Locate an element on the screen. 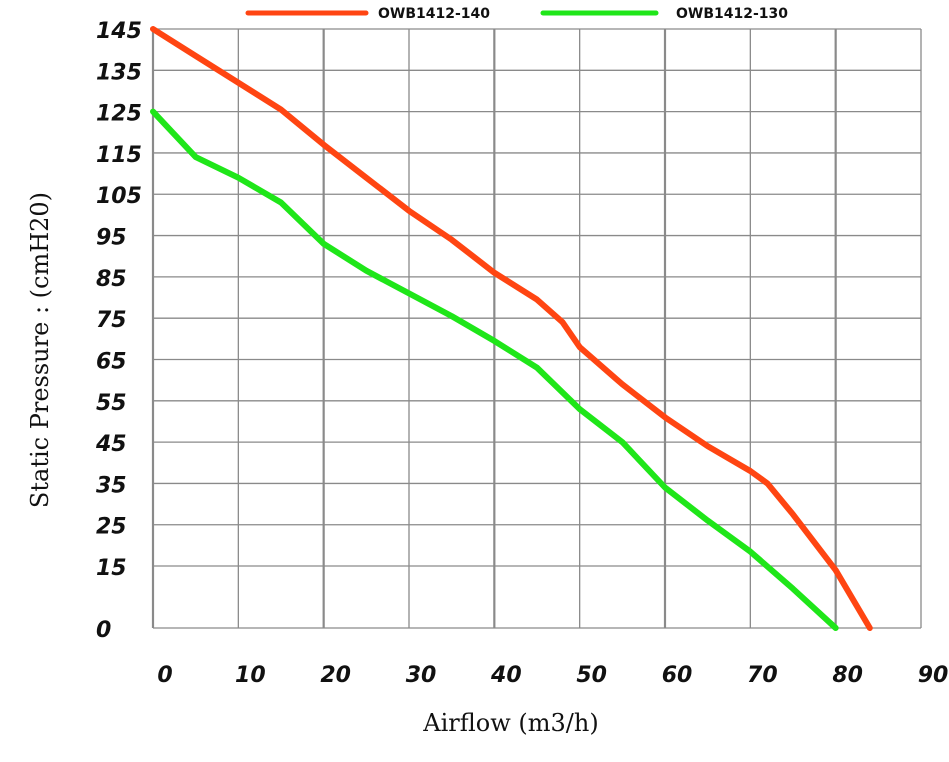 The image size is (949, 762). y-tick-label: 25 is located at coordinates (111, 527).